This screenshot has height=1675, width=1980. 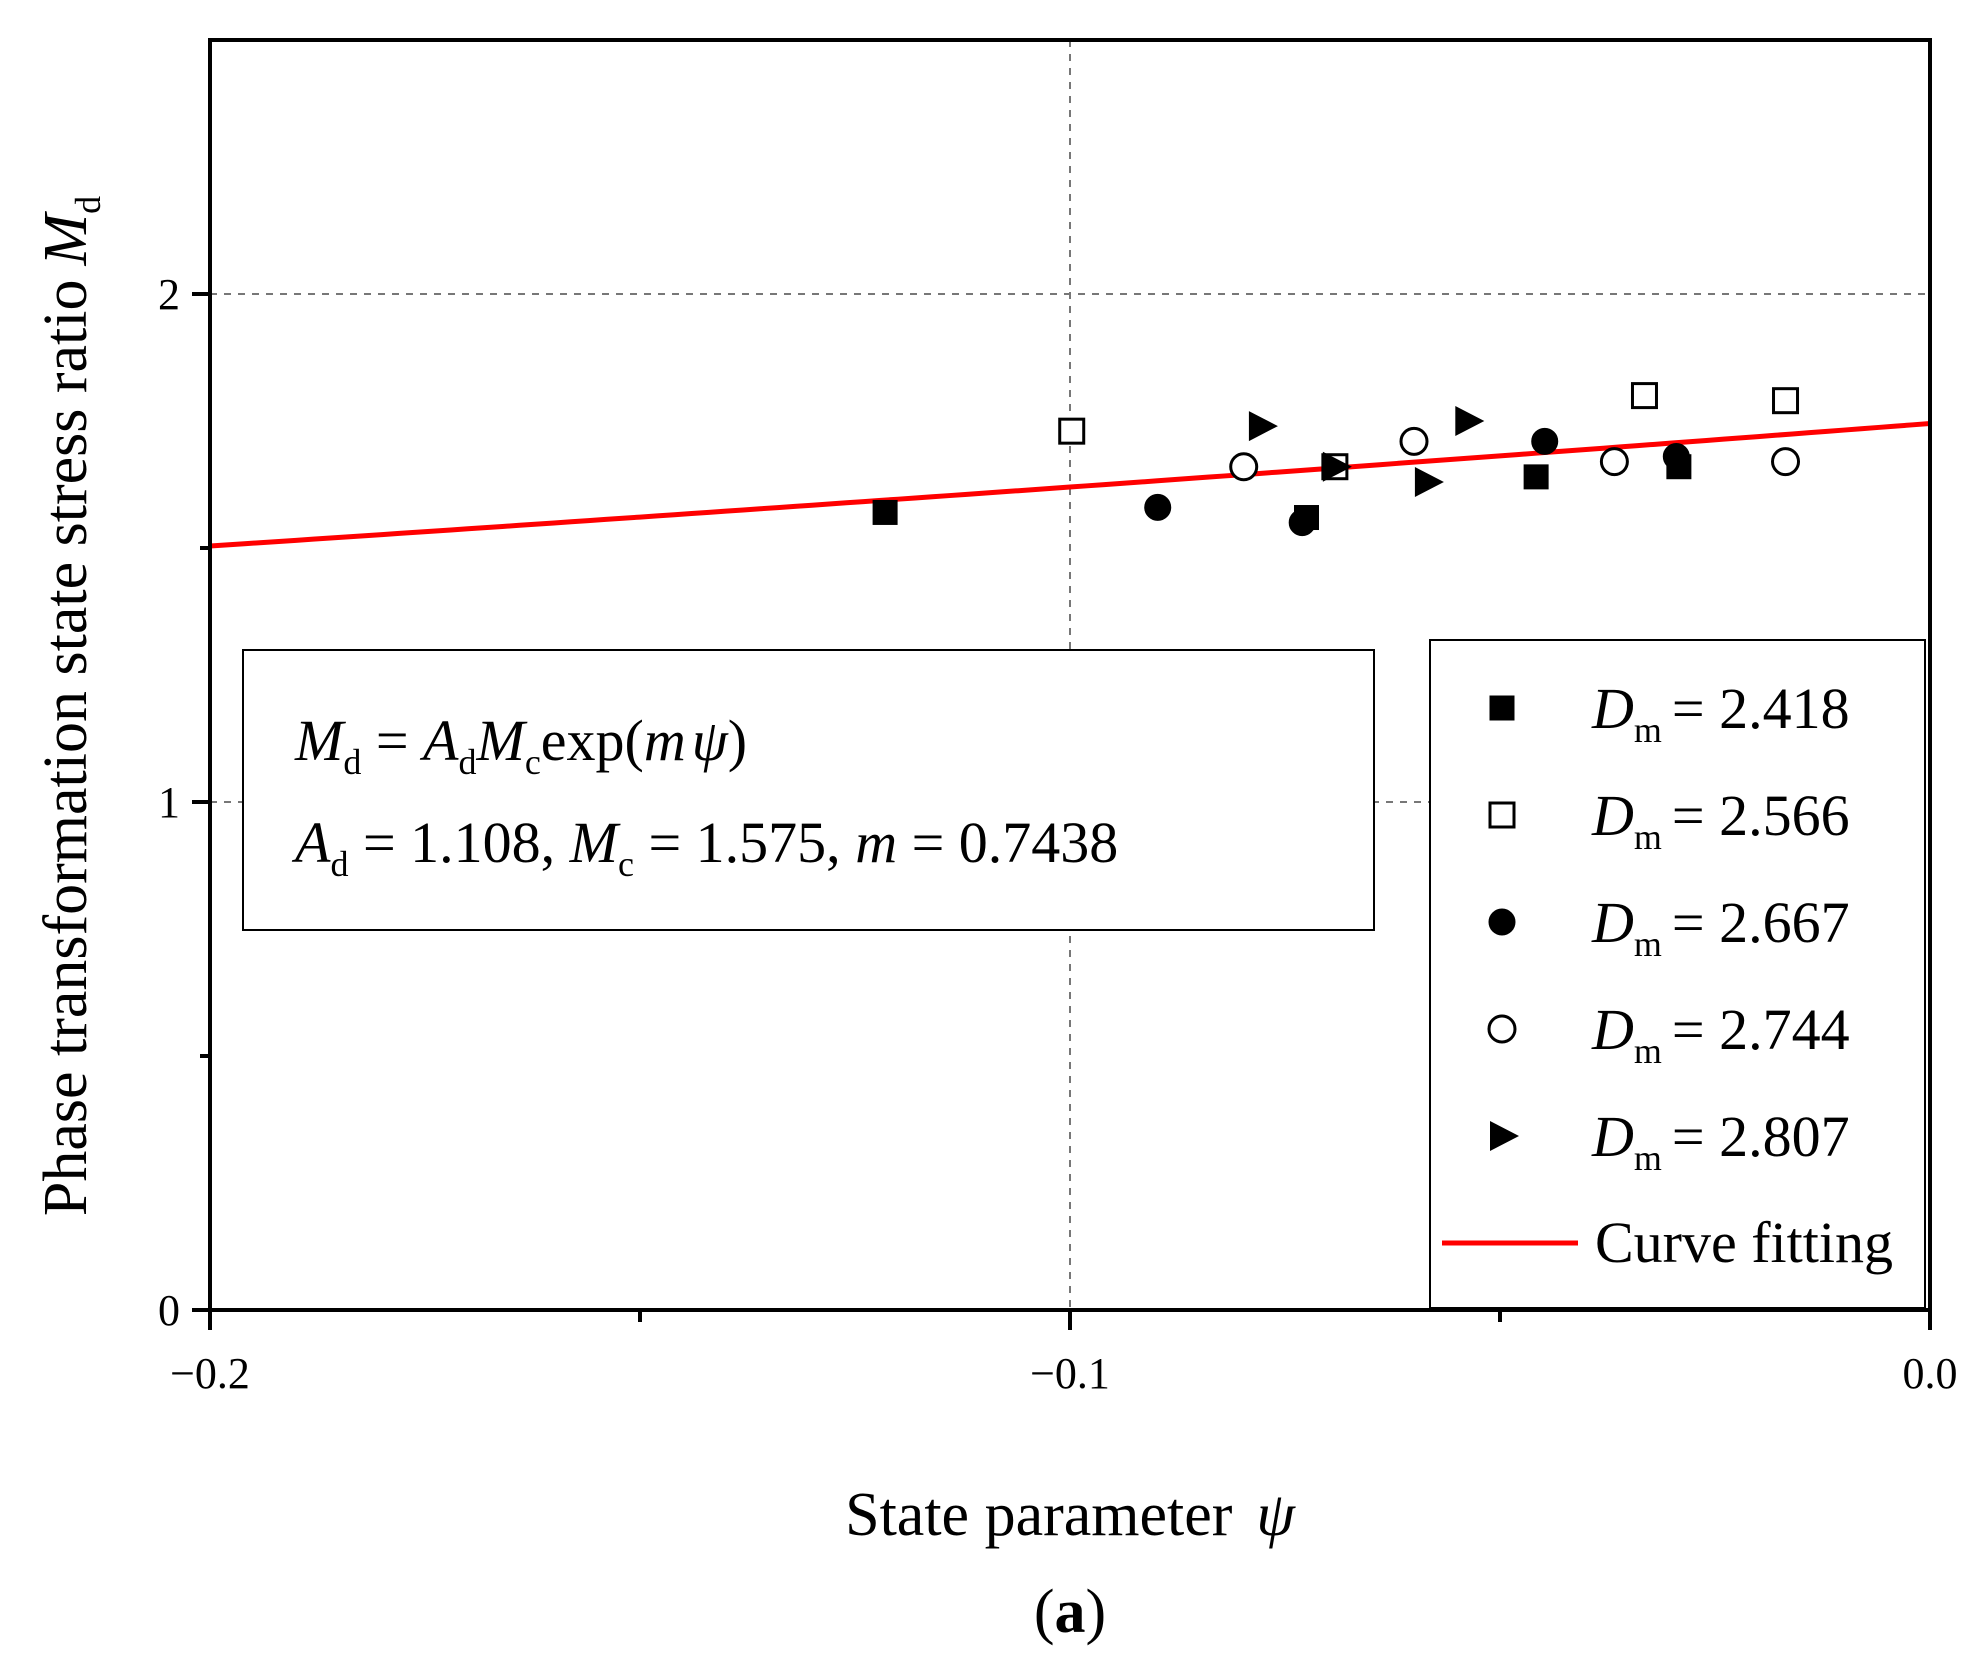 I want to click on legend-label: Dm = 2.667, so click(x=1720, y=927).